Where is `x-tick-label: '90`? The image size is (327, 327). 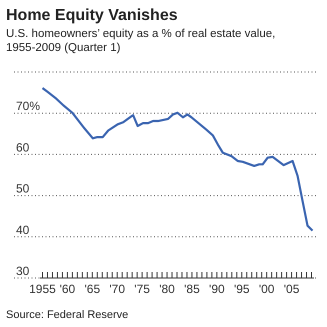 x-tick-label: '90 is located at coordinates (217, 289).